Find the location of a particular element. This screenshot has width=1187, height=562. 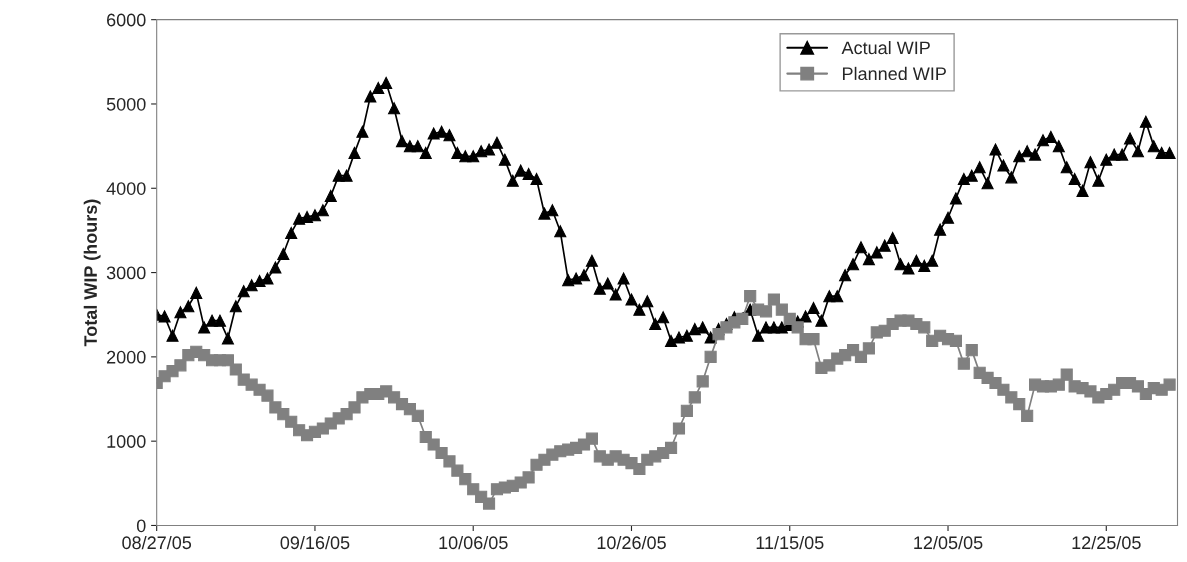

y-tick-label: 4000 is located at coordinates (126, 188).